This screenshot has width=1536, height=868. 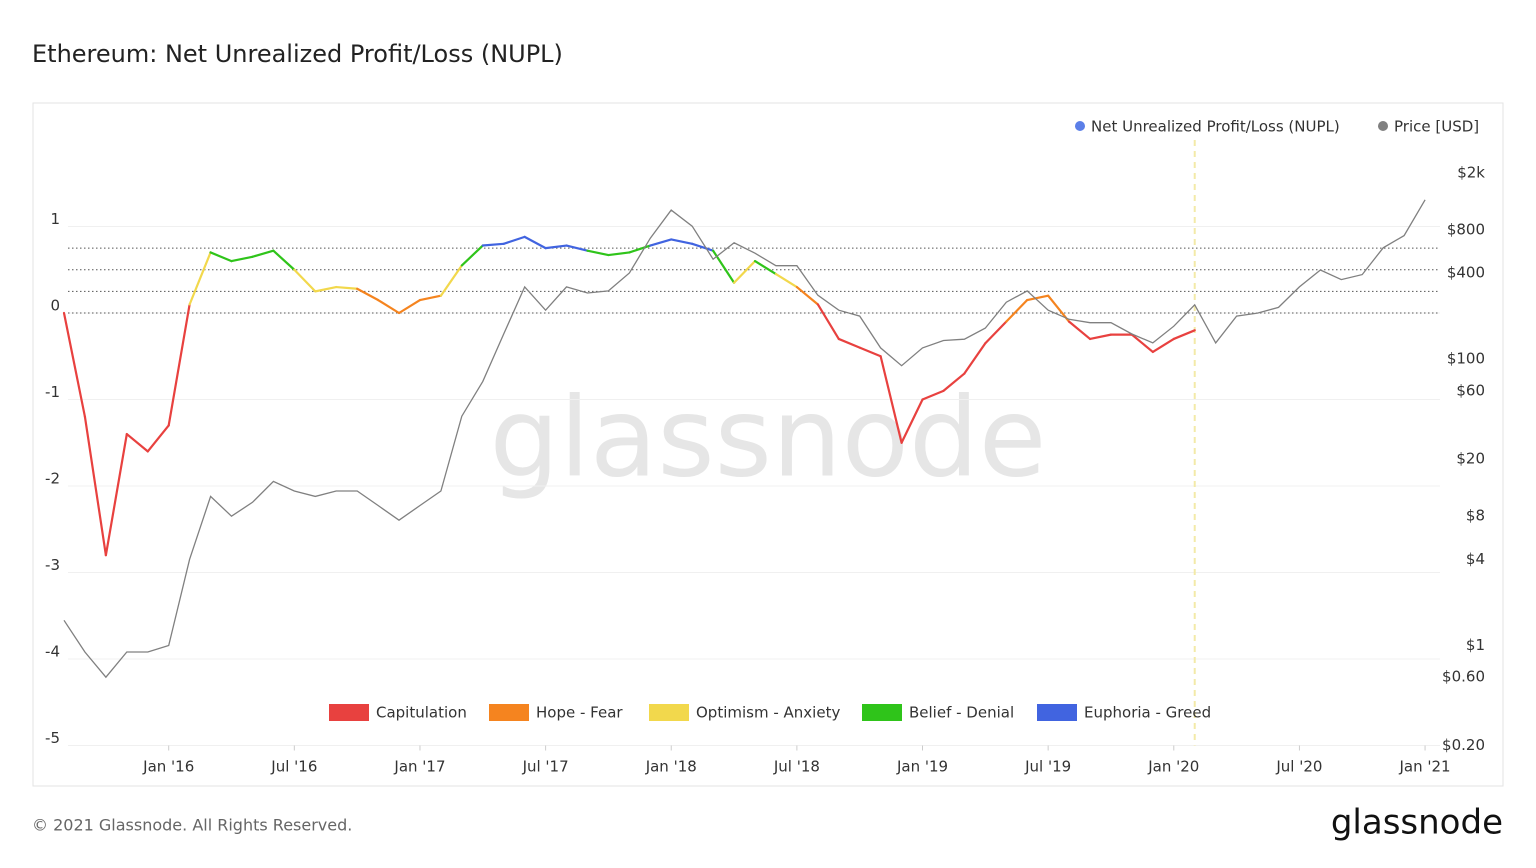 What do you see at coordinates (1047, 767) in the screenshot?
I see `x-tick-label: Jul '19` at bounding box center [1047, 767].